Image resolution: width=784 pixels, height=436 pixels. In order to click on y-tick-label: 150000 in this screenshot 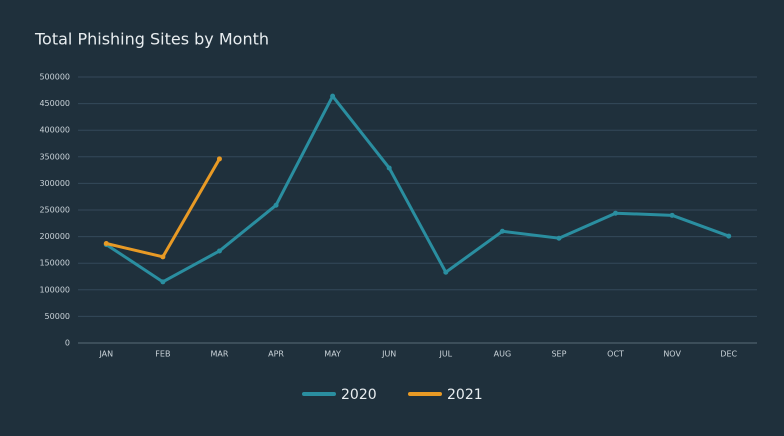, I will do `click(54, 263)`.